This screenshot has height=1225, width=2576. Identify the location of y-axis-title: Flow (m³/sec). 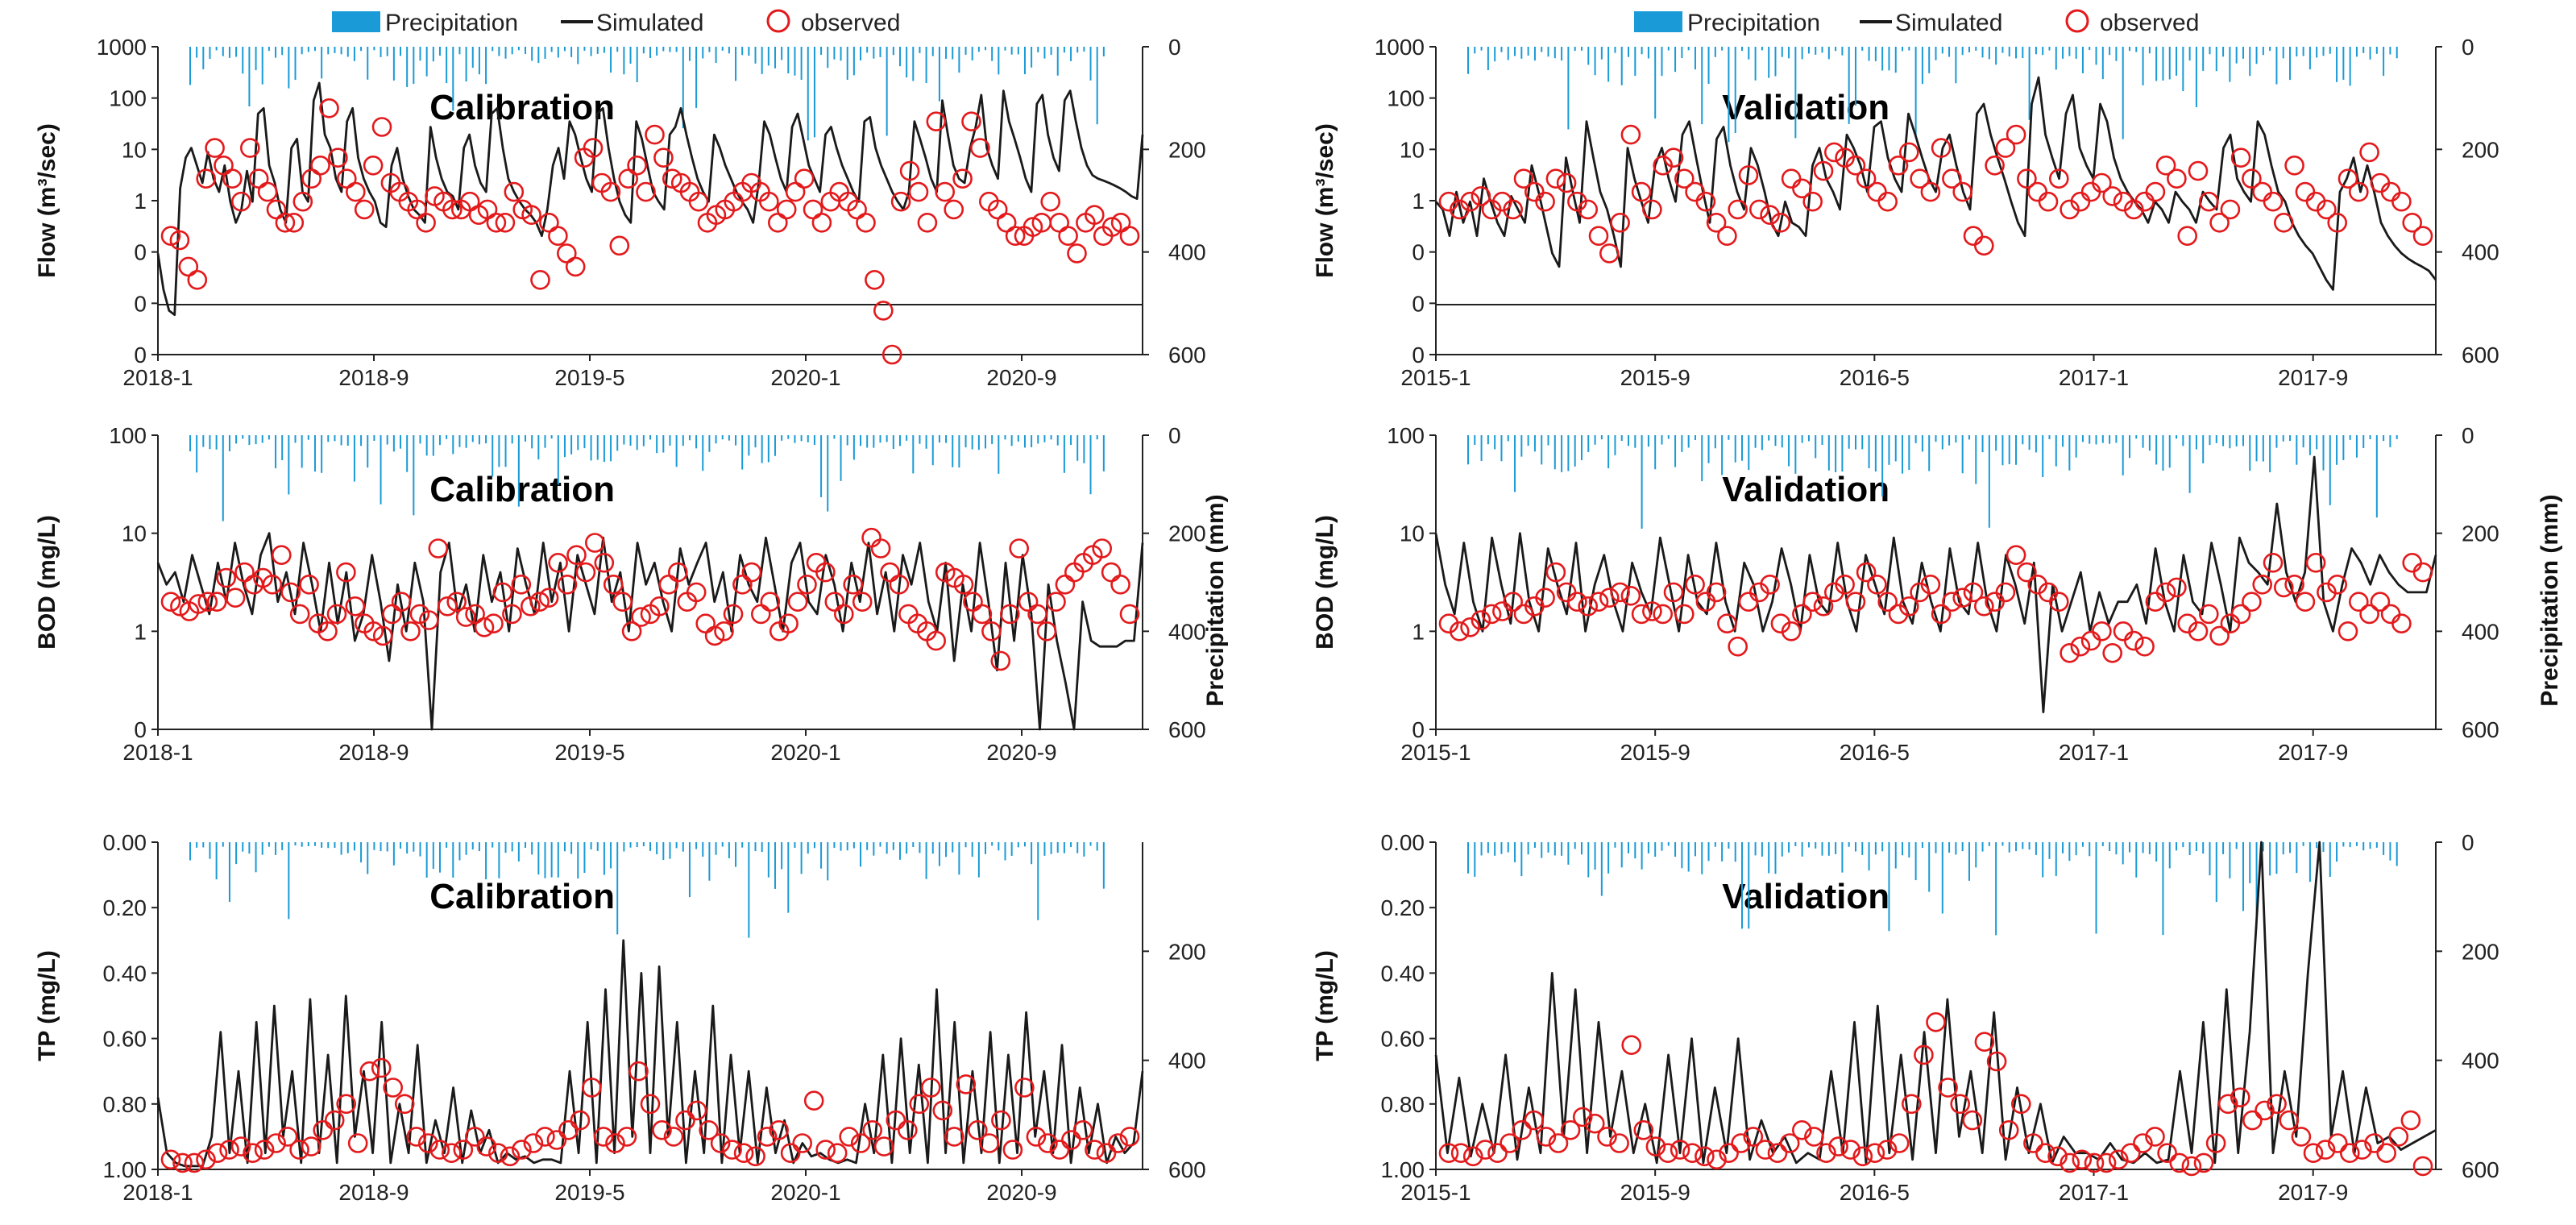
(1325, 201).